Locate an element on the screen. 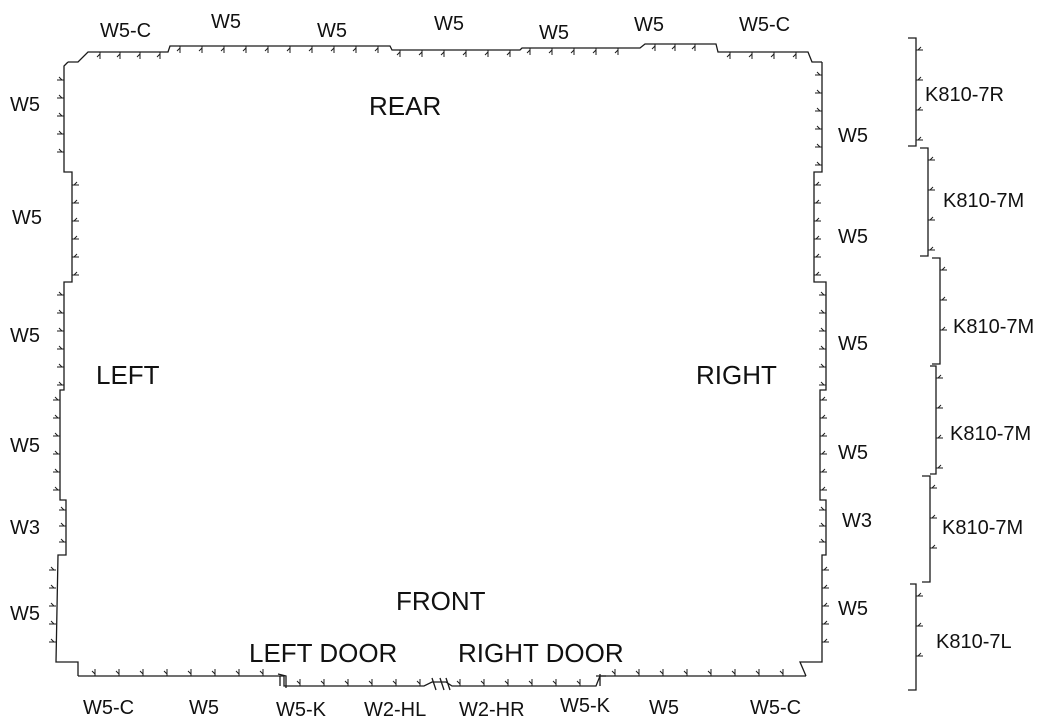  kit-label: K810-7R is located at coordinates (964, 95).